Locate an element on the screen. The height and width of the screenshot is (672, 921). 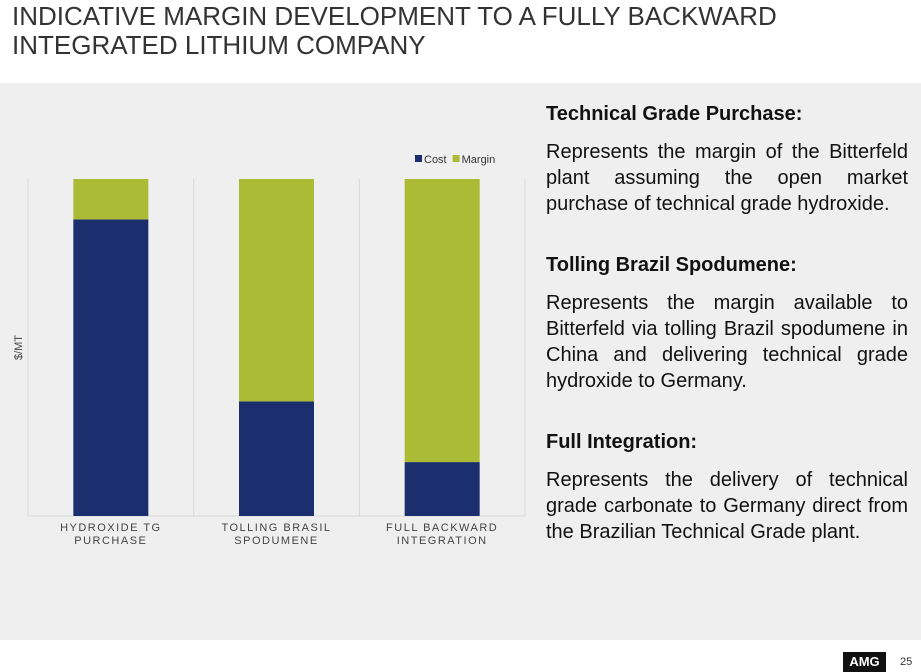
x-tick-label: FULL BACKWARD INTEGRATION is located at coordinates (442, 534).